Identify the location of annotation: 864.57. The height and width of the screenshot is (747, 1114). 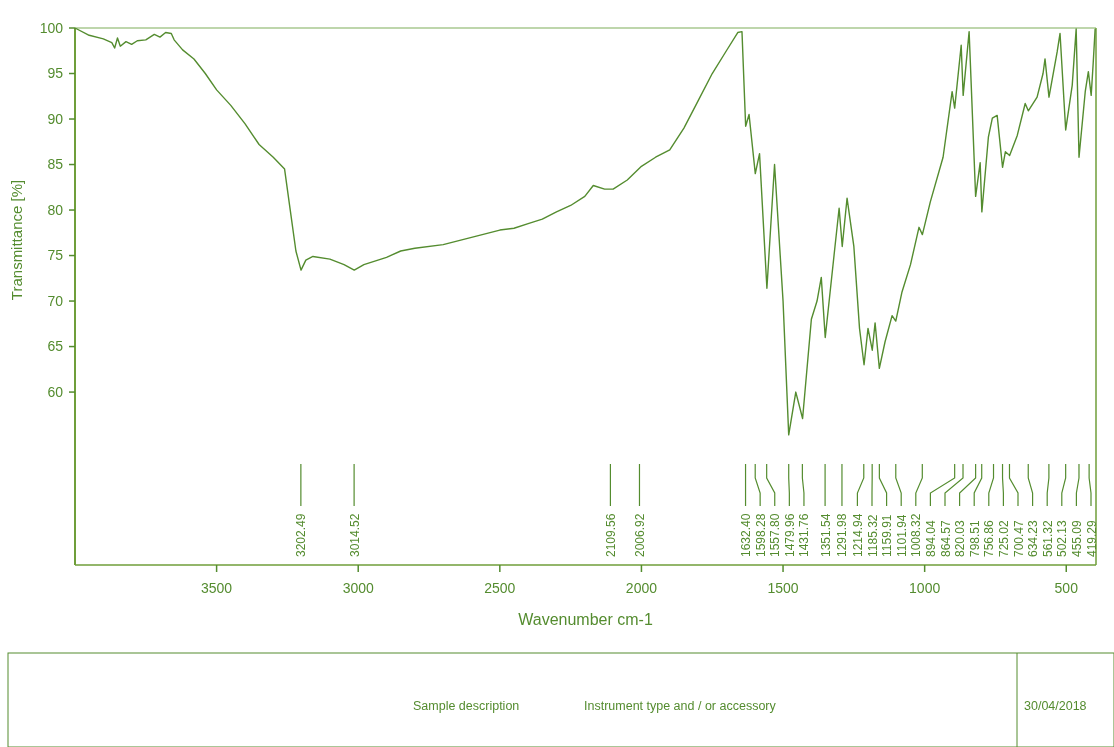
(945, 538).